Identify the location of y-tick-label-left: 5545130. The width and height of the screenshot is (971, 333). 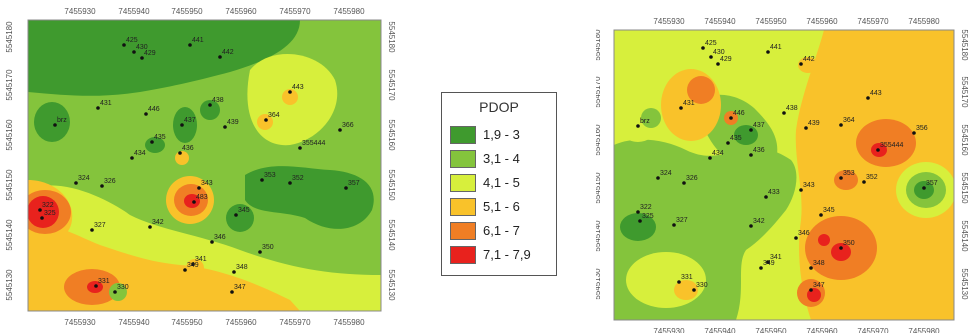
(599, 284).